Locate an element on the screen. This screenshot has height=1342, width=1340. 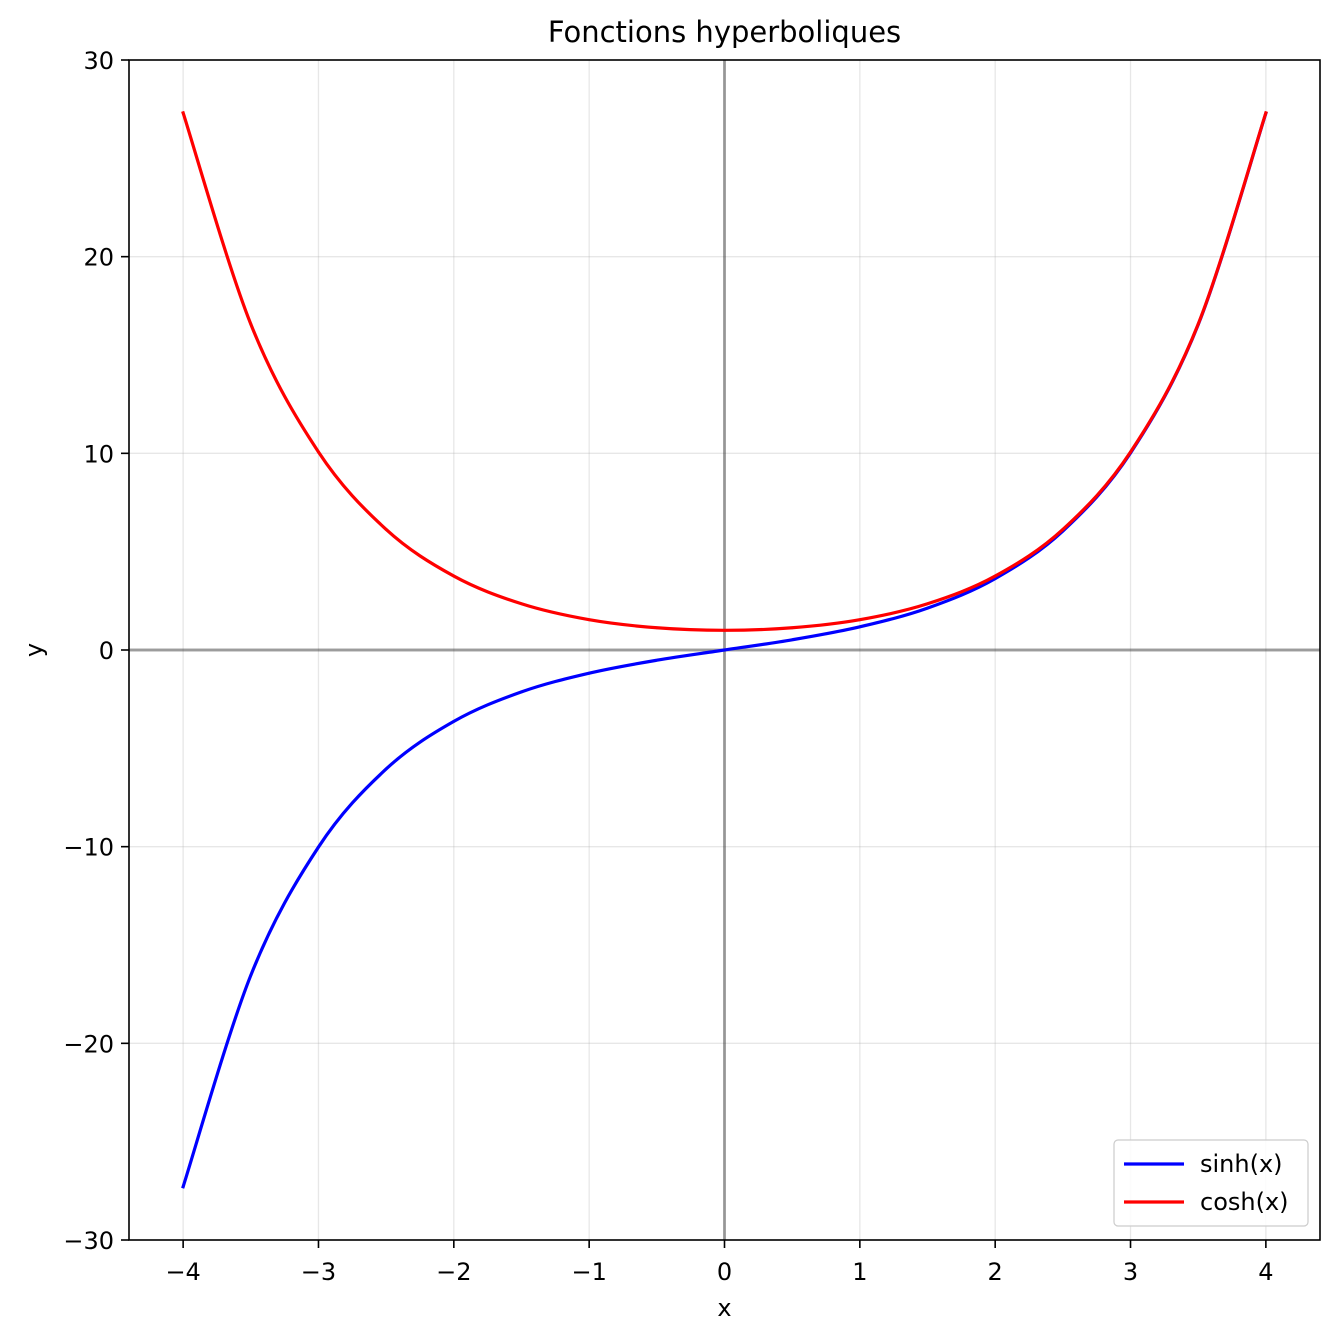
legend-label-sinh-x: sinh(x) is located at coordinates (1241, 1164).